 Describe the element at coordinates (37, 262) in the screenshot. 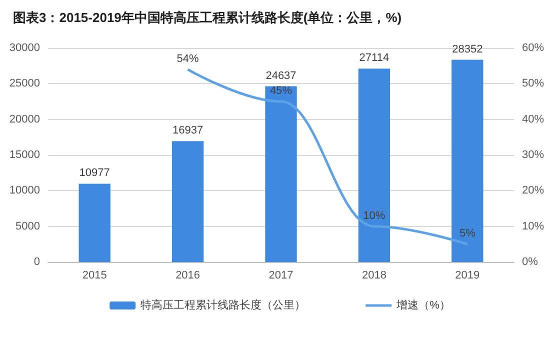

I see `y-tick-label: 0` at that location.